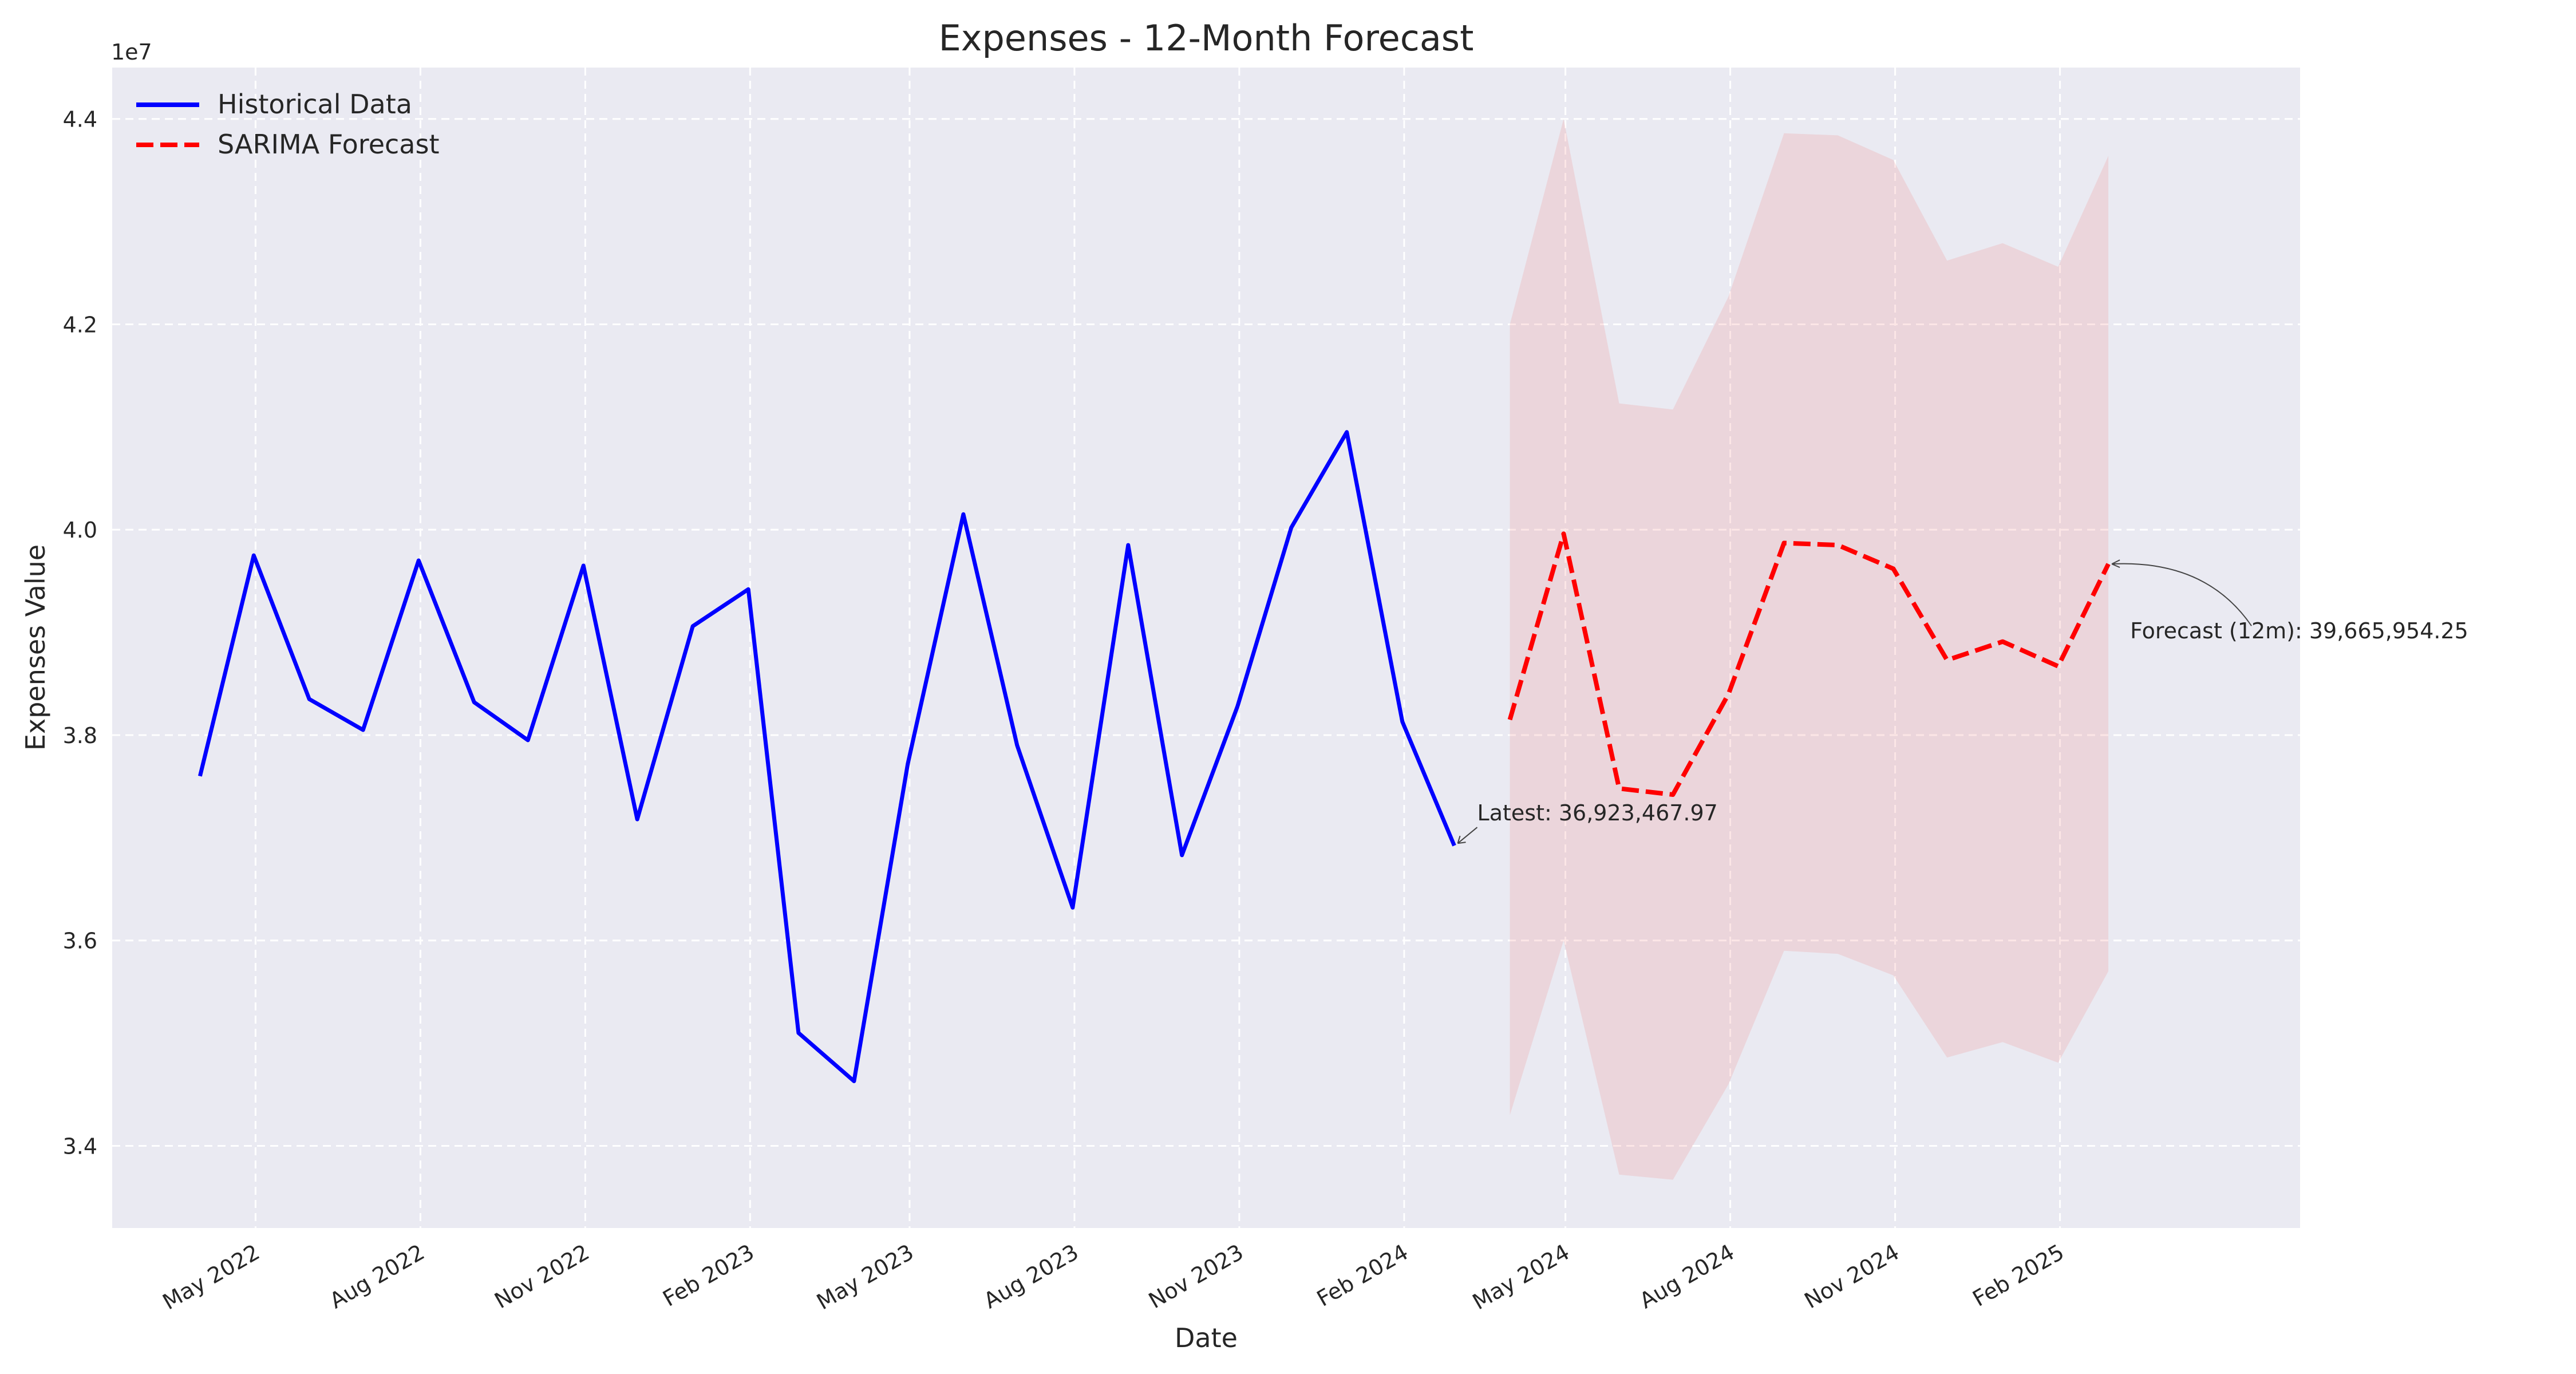  I want to click on forecast-annotation-arrowhead, so click(2115, 563).